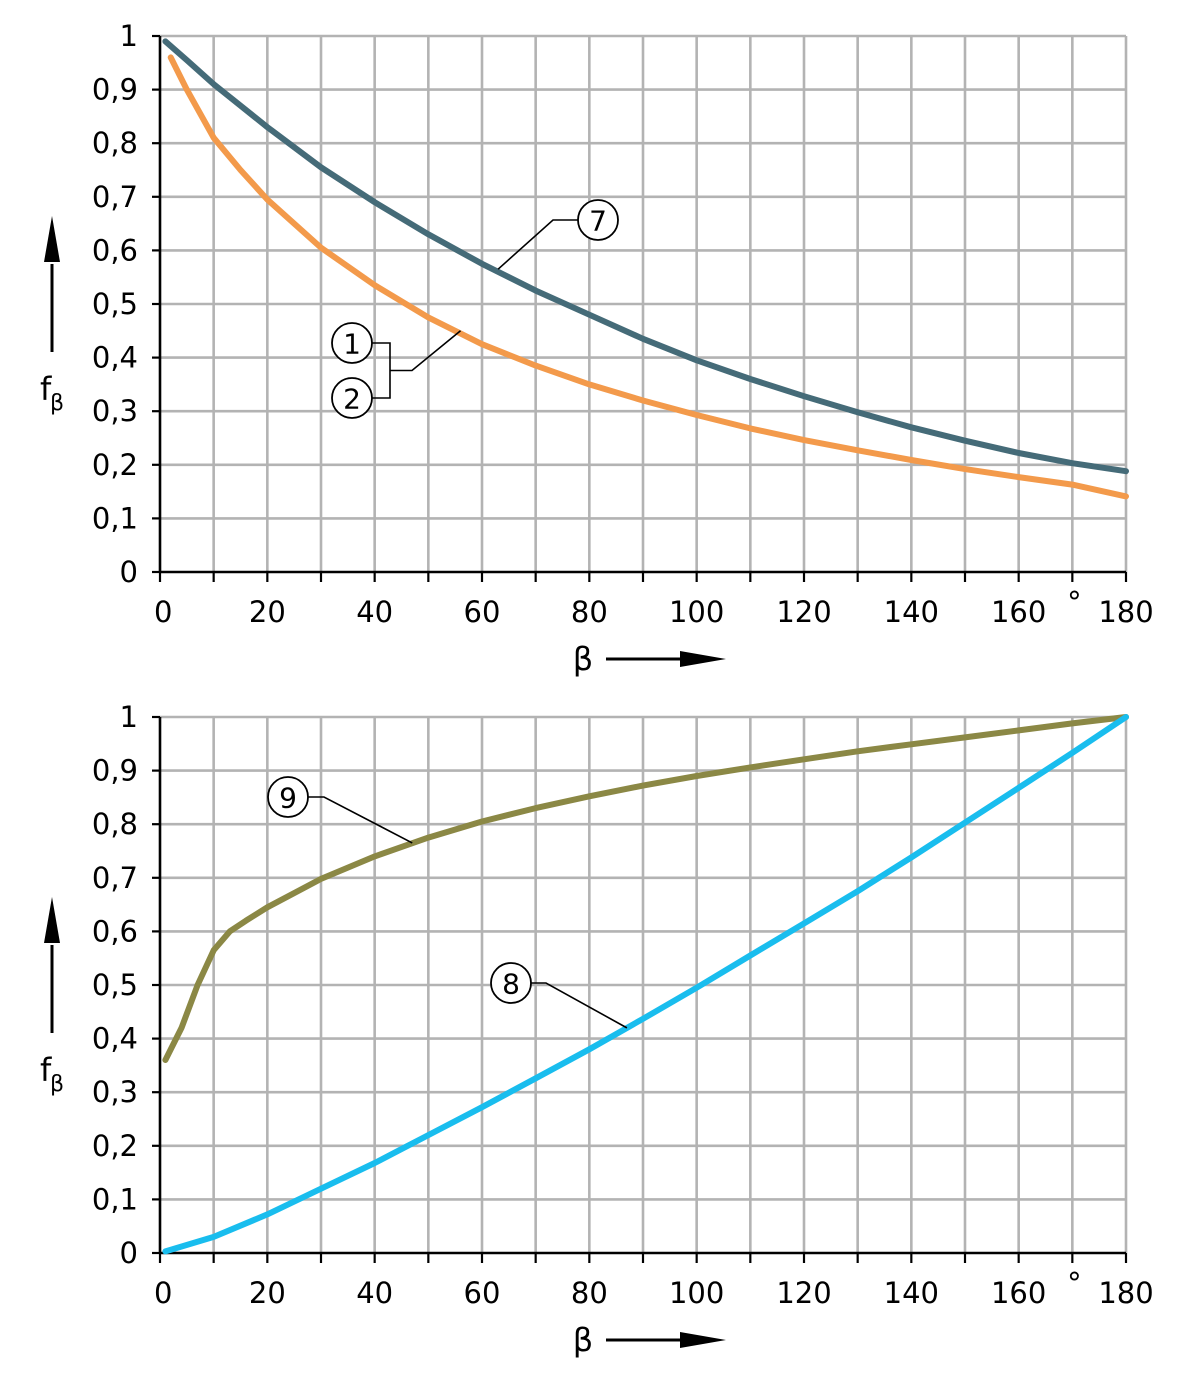 The image size is (1200, 1380). I want to click on callout-label: 8, so click(511, 984).